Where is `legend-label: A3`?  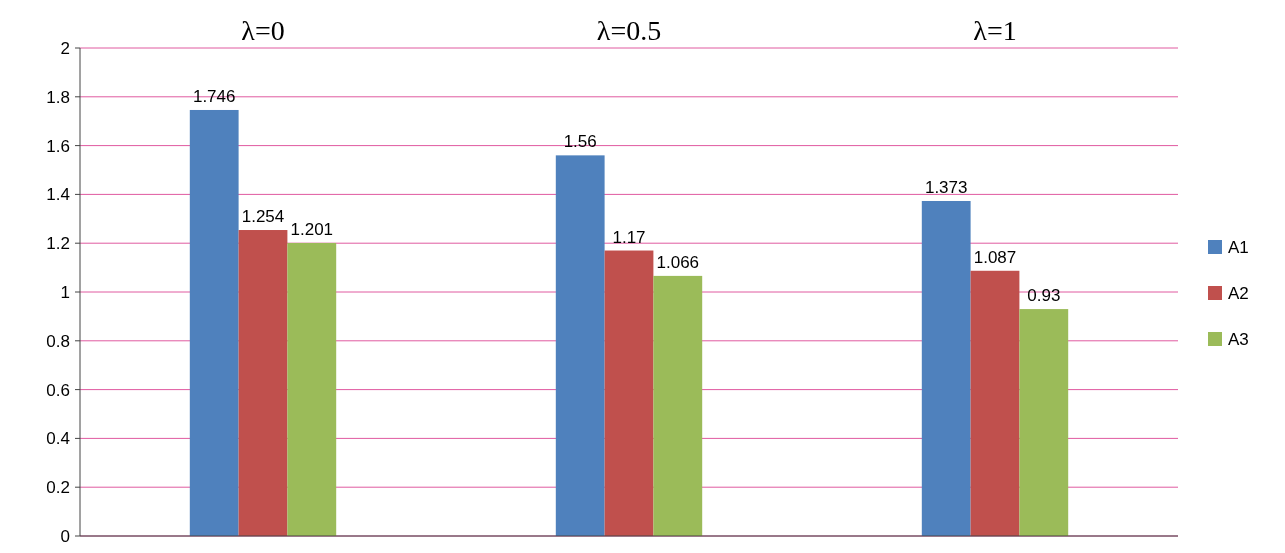 legend-label: A3 is located at coordinates (1238, 339).